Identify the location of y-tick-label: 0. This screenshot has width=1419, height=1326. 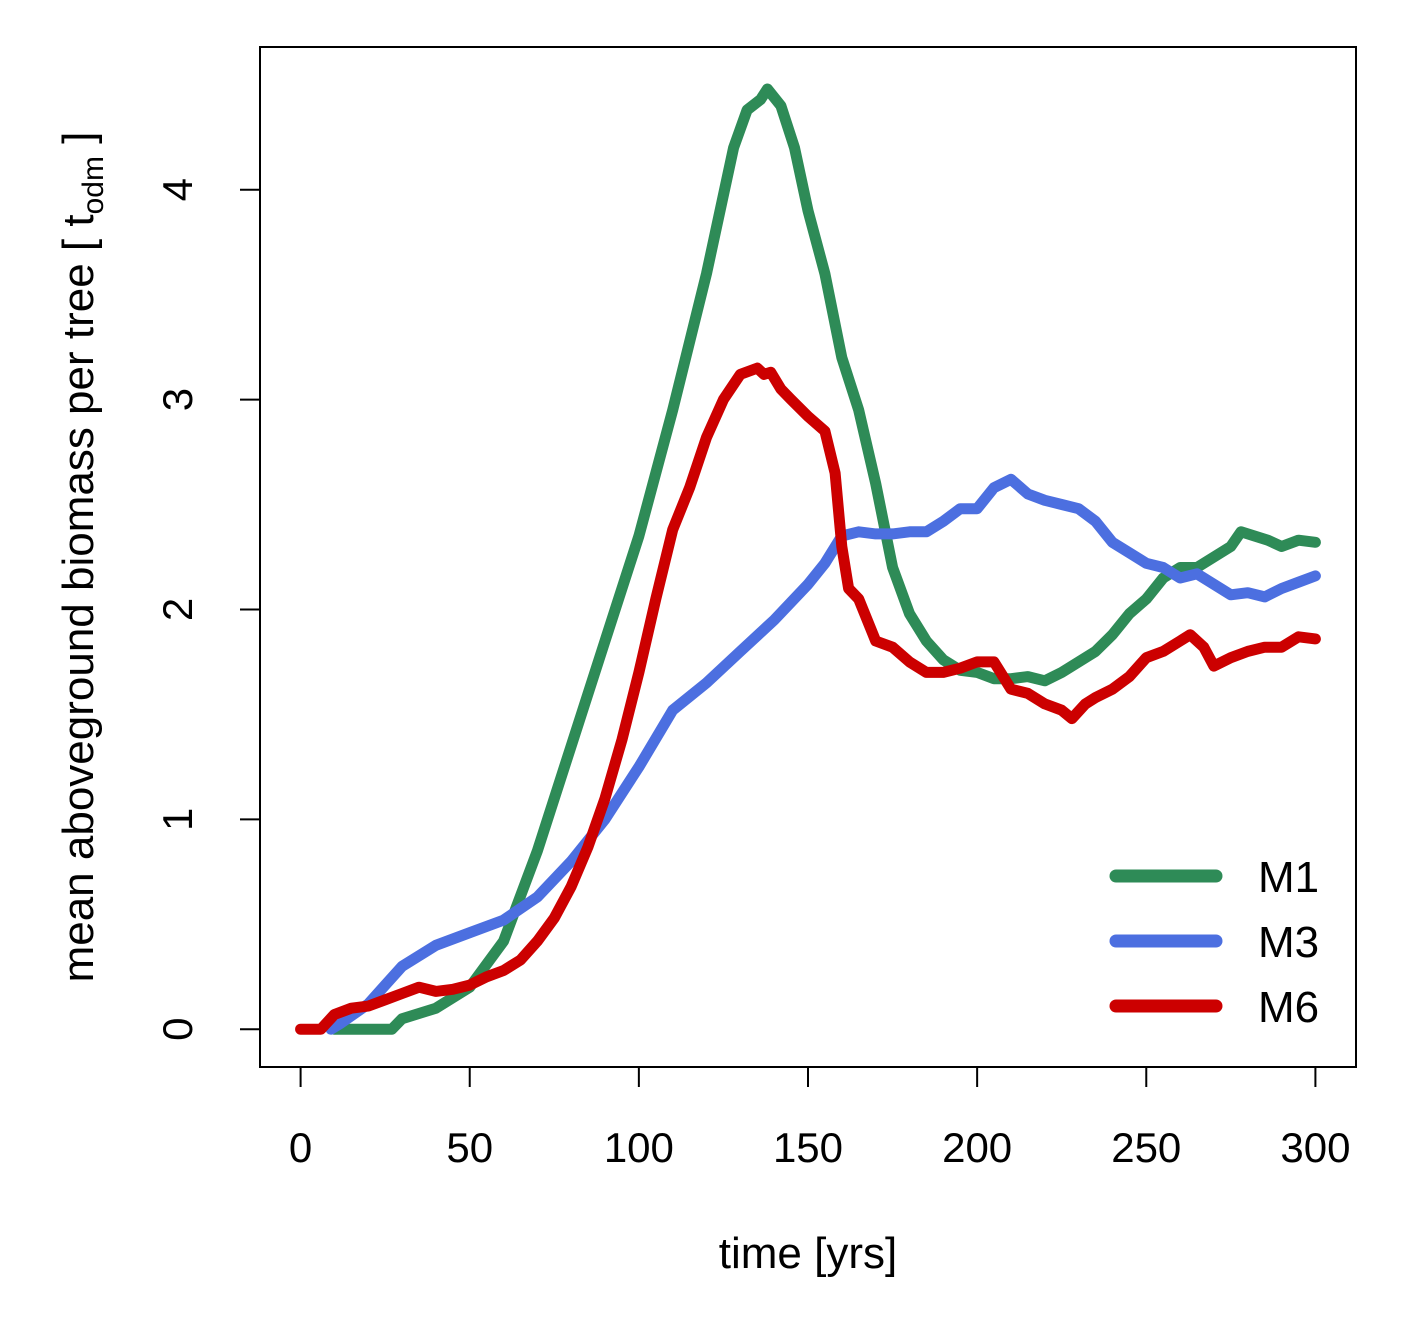
(177, 1029).